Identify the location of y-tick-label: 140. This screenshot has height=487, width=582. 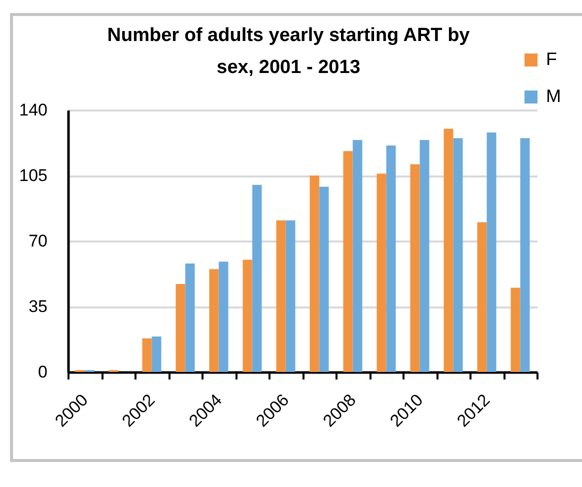
(33, 110).